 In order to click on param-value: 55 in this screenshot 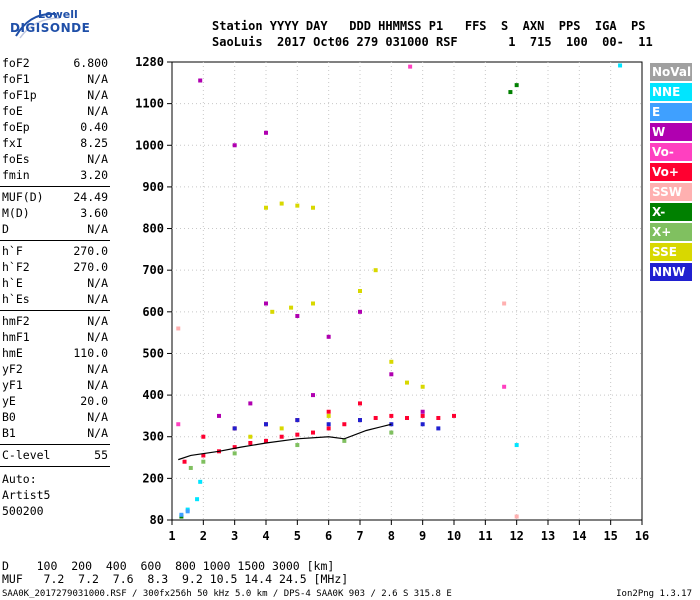, I will do `click(101, 455)`.